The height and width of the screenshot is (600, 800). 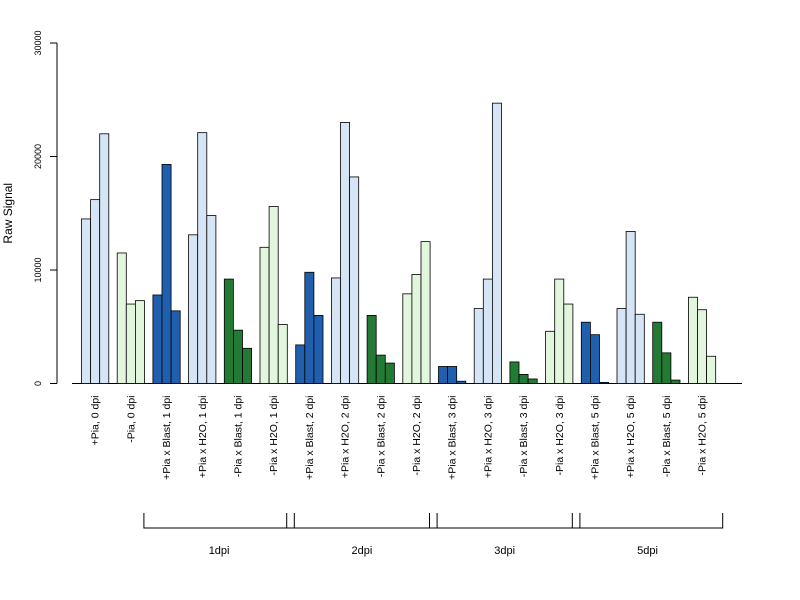 I want to click on y-axis-label: Raw Signal, so click(x=8, y=213).